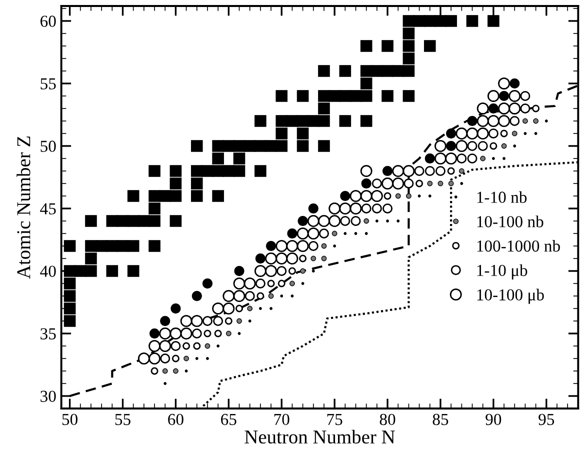 This screenshot has height=459, width=584. Describe the element at coordinates (228, 420) in the screenshot. I see `x-tick-label: 65` at that location.